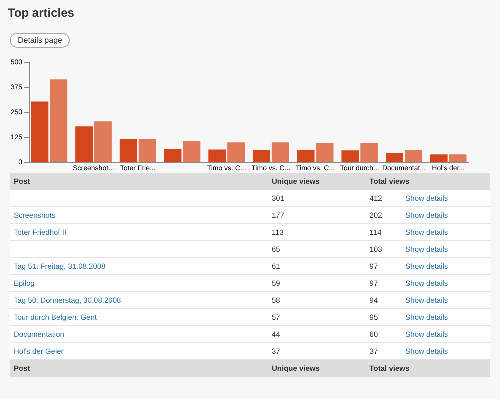 The height and width of the screenshot is (399, 500). I want to click on chart-title: Top articles, so click(42, 13).